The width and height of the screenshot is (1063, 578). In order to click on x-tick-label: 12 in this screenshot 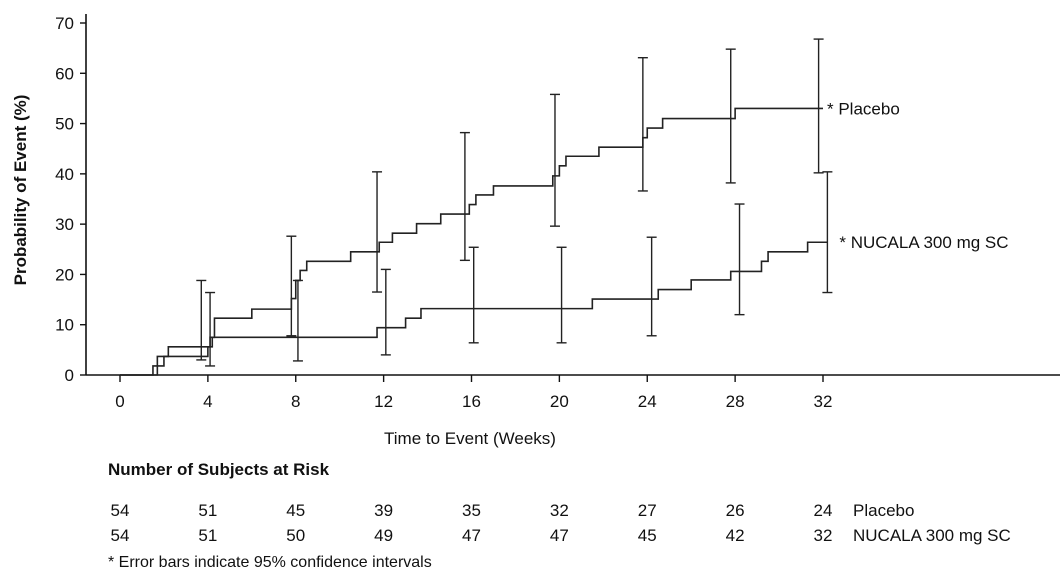, I will do `click(383, 401)`.